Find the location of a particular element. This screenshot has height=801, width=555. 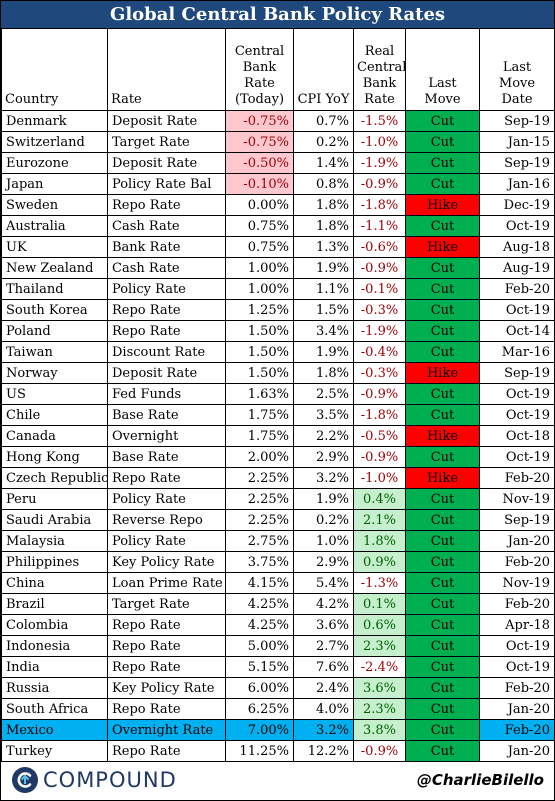

cell-central-bank-rate: 0.75% is located at coordinates (259, 226).